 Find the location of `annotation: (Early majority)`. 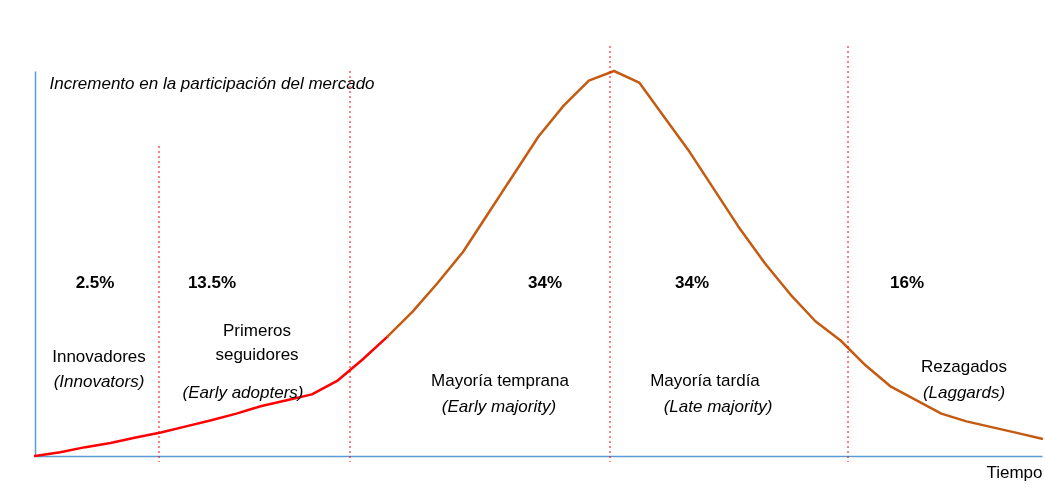

annotation: (Early majority) is located at coordinates (499, 406).